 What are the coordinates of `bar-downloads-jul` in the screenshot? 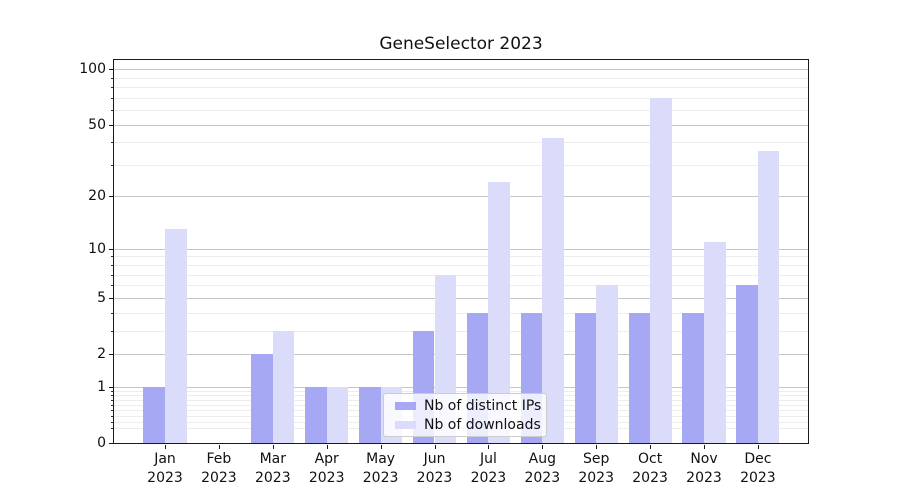 It's located at (499, 312).